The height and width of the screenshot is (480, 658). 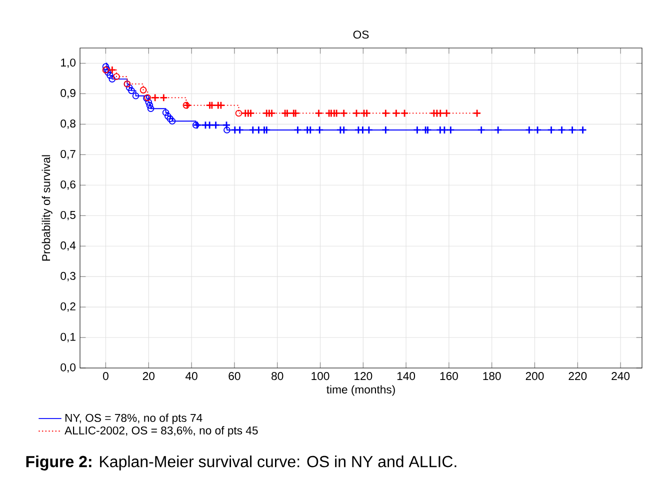 What do you see at coordinates (47, 208) in the screenshot?
I see `y-axis-title: Probability of survival` at bounding box center [47, 208].